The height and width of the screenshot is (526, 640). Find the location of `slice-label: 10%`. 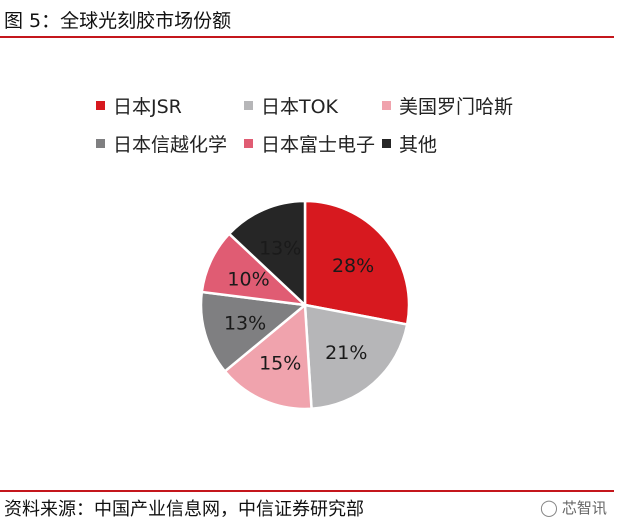

slice-label: 10% is located at coordinates (248, 279).